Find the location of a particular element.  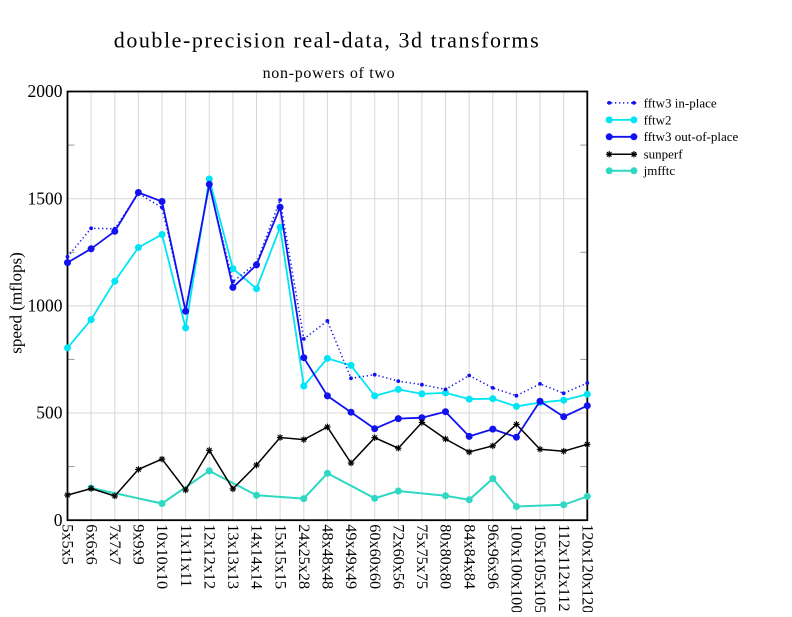

svg-text: 105x105x105 is located at coordinates (540, 568).